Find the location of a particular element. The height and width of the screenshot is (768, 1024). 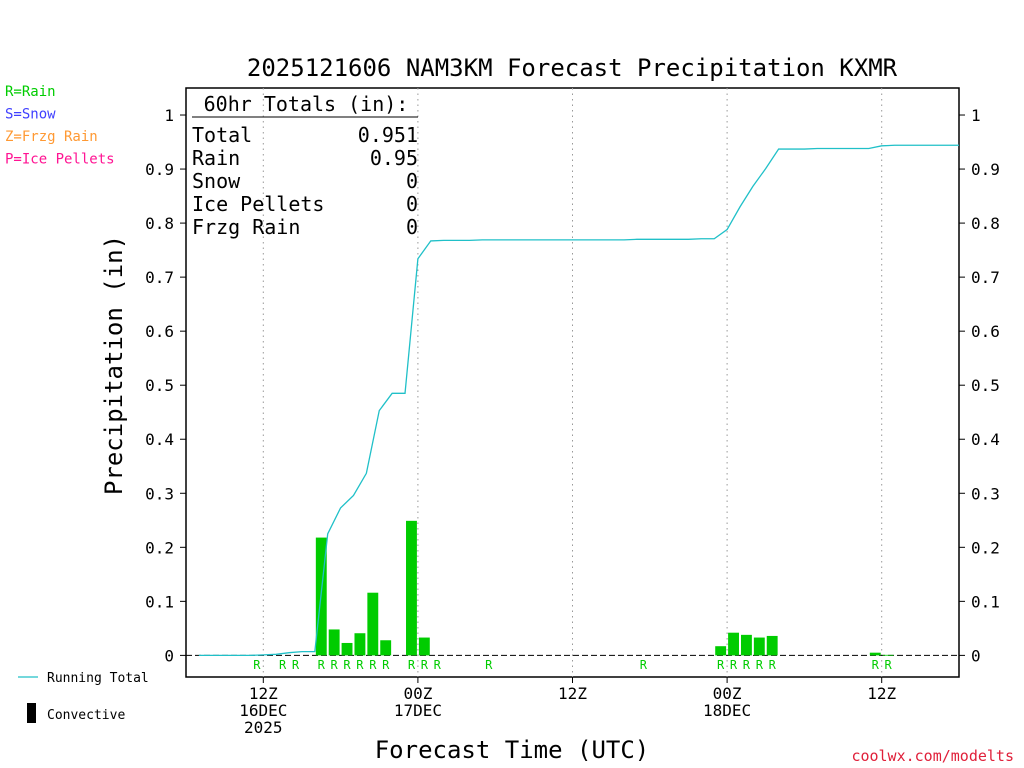

y-tick-label-right: 0.2 is located at coordinates (985, 547).